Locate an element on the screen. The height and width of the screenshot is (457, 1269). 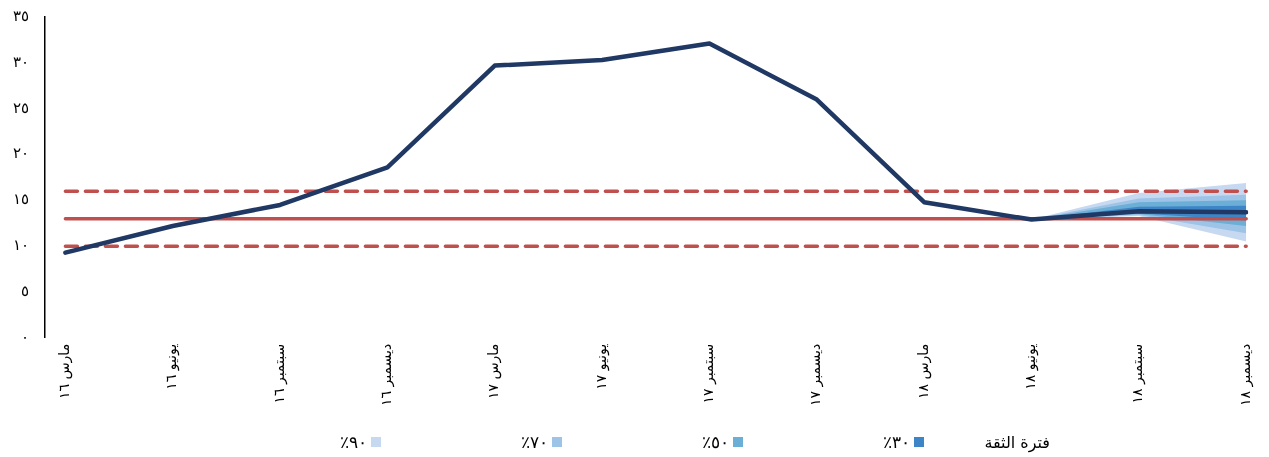
y-tick-label: ٢٠ is located at coordinates (21, 153).